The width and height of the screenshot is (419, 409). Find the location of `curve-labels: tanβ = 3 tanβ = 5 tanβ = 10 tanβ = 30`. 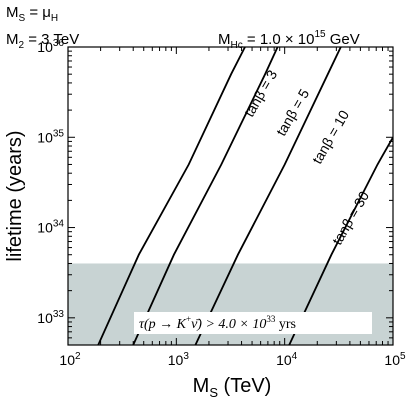

curve-labels: tanβ = 3 tanβ = 5 tanβ = 10 tanβ = 30 is located at coordinates (306, 157).